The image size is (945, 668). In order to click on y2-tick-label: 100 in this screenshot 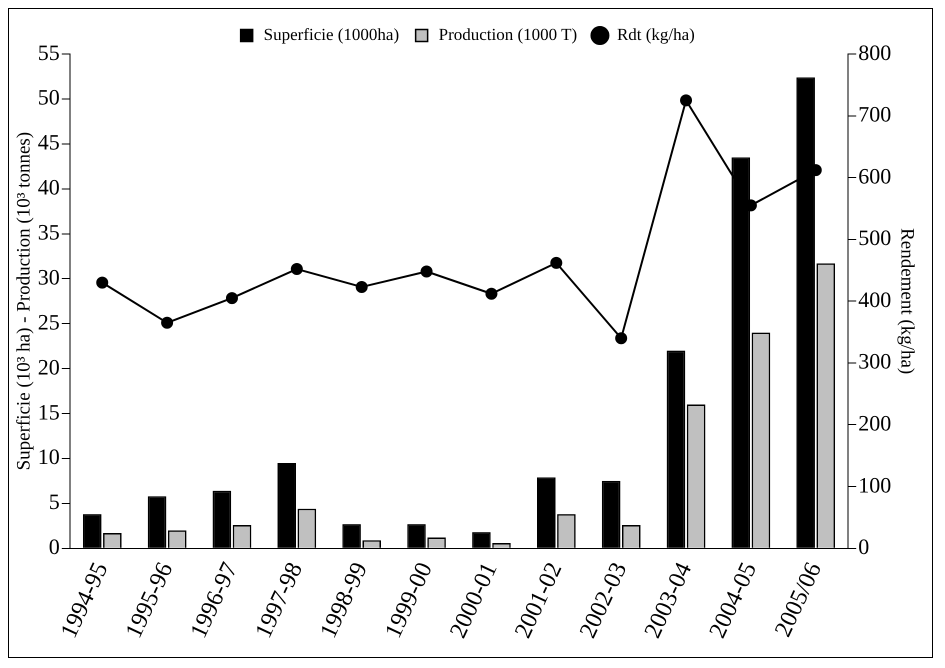, I will do `click(875, 485)`.